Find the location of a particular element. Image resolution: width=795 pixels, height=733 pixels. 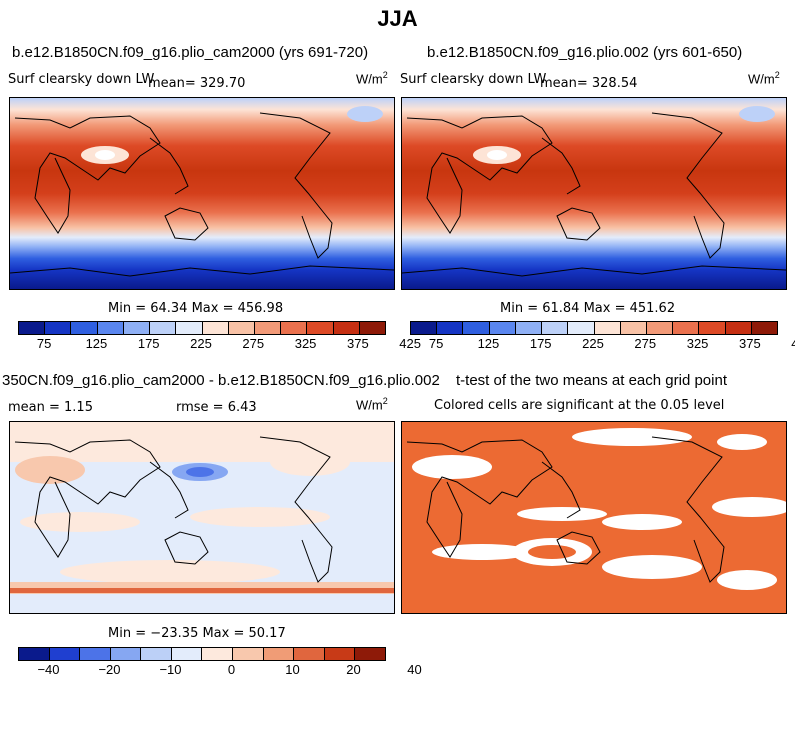

panel2-colorbar is located at coordinates (594, 328).